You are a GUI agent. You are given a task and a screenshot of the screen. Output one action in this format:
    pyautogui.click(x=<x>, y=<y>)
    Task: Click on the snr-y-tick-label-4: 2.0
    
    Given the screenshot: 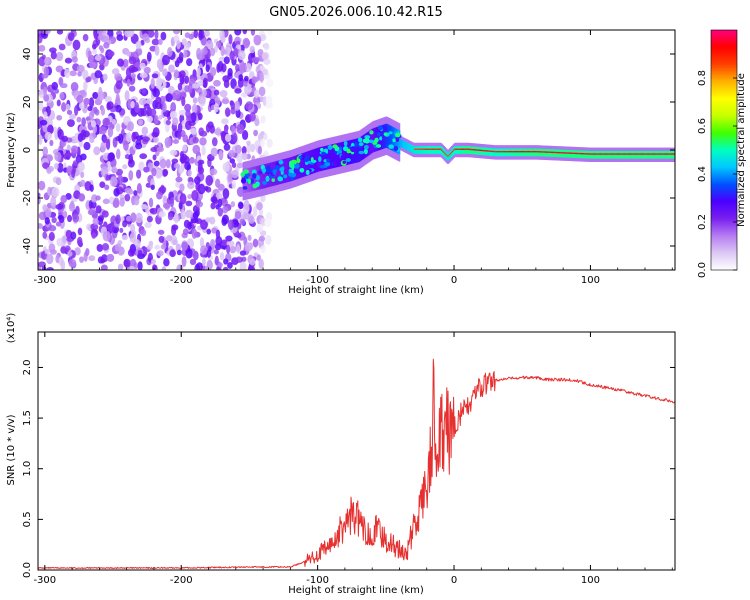 What is the action you would take?
    pyautogui.click(x=27, y=367)
    